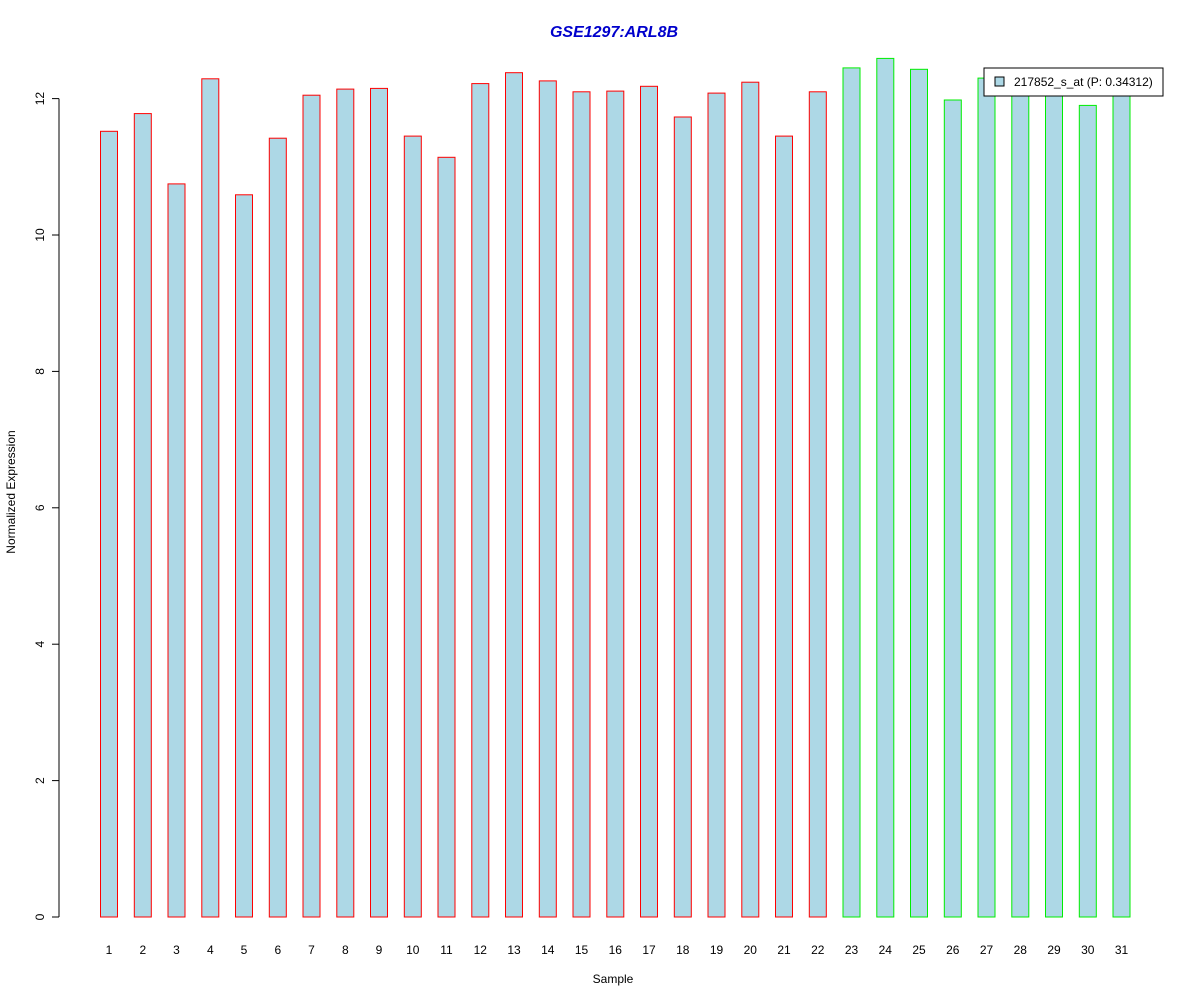 The height and width of the screenshot is (1000, 1200). Describe the element at coordinates (277, 950) in the screenshot. I see `x-tick-label: 6` at that location.